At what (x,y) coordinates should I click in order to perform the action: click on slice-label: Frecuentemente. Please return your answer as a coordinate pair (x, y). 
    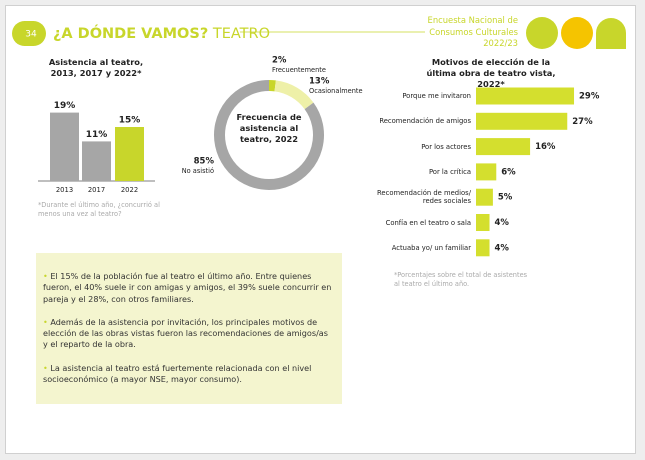
    Looking at the image, I should click on (299, 70).